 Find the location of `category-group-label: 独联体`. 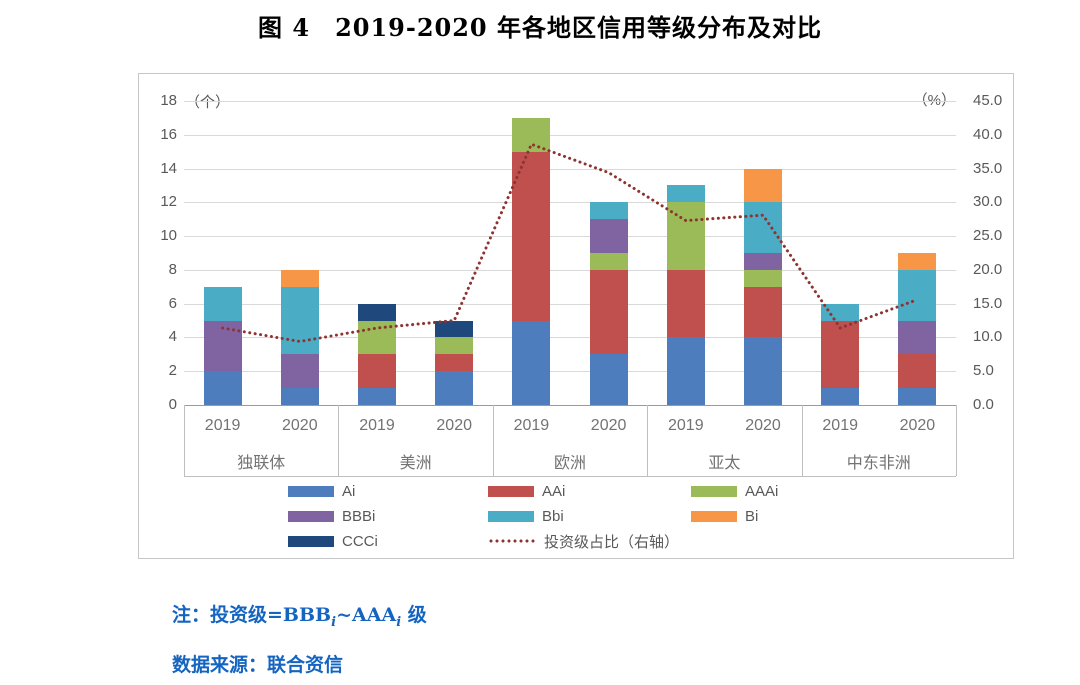

category-group-label: 独联体 is located at coordinates (261, 463).